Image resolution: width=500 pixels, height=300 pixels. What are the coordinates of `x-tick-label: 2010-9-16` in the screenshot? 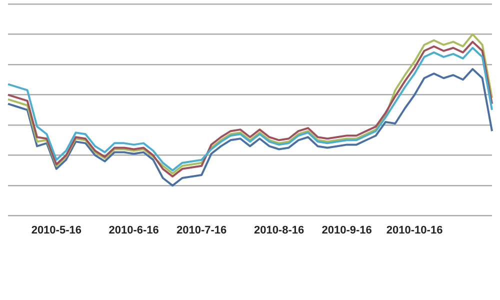 It's located at (347, 230).